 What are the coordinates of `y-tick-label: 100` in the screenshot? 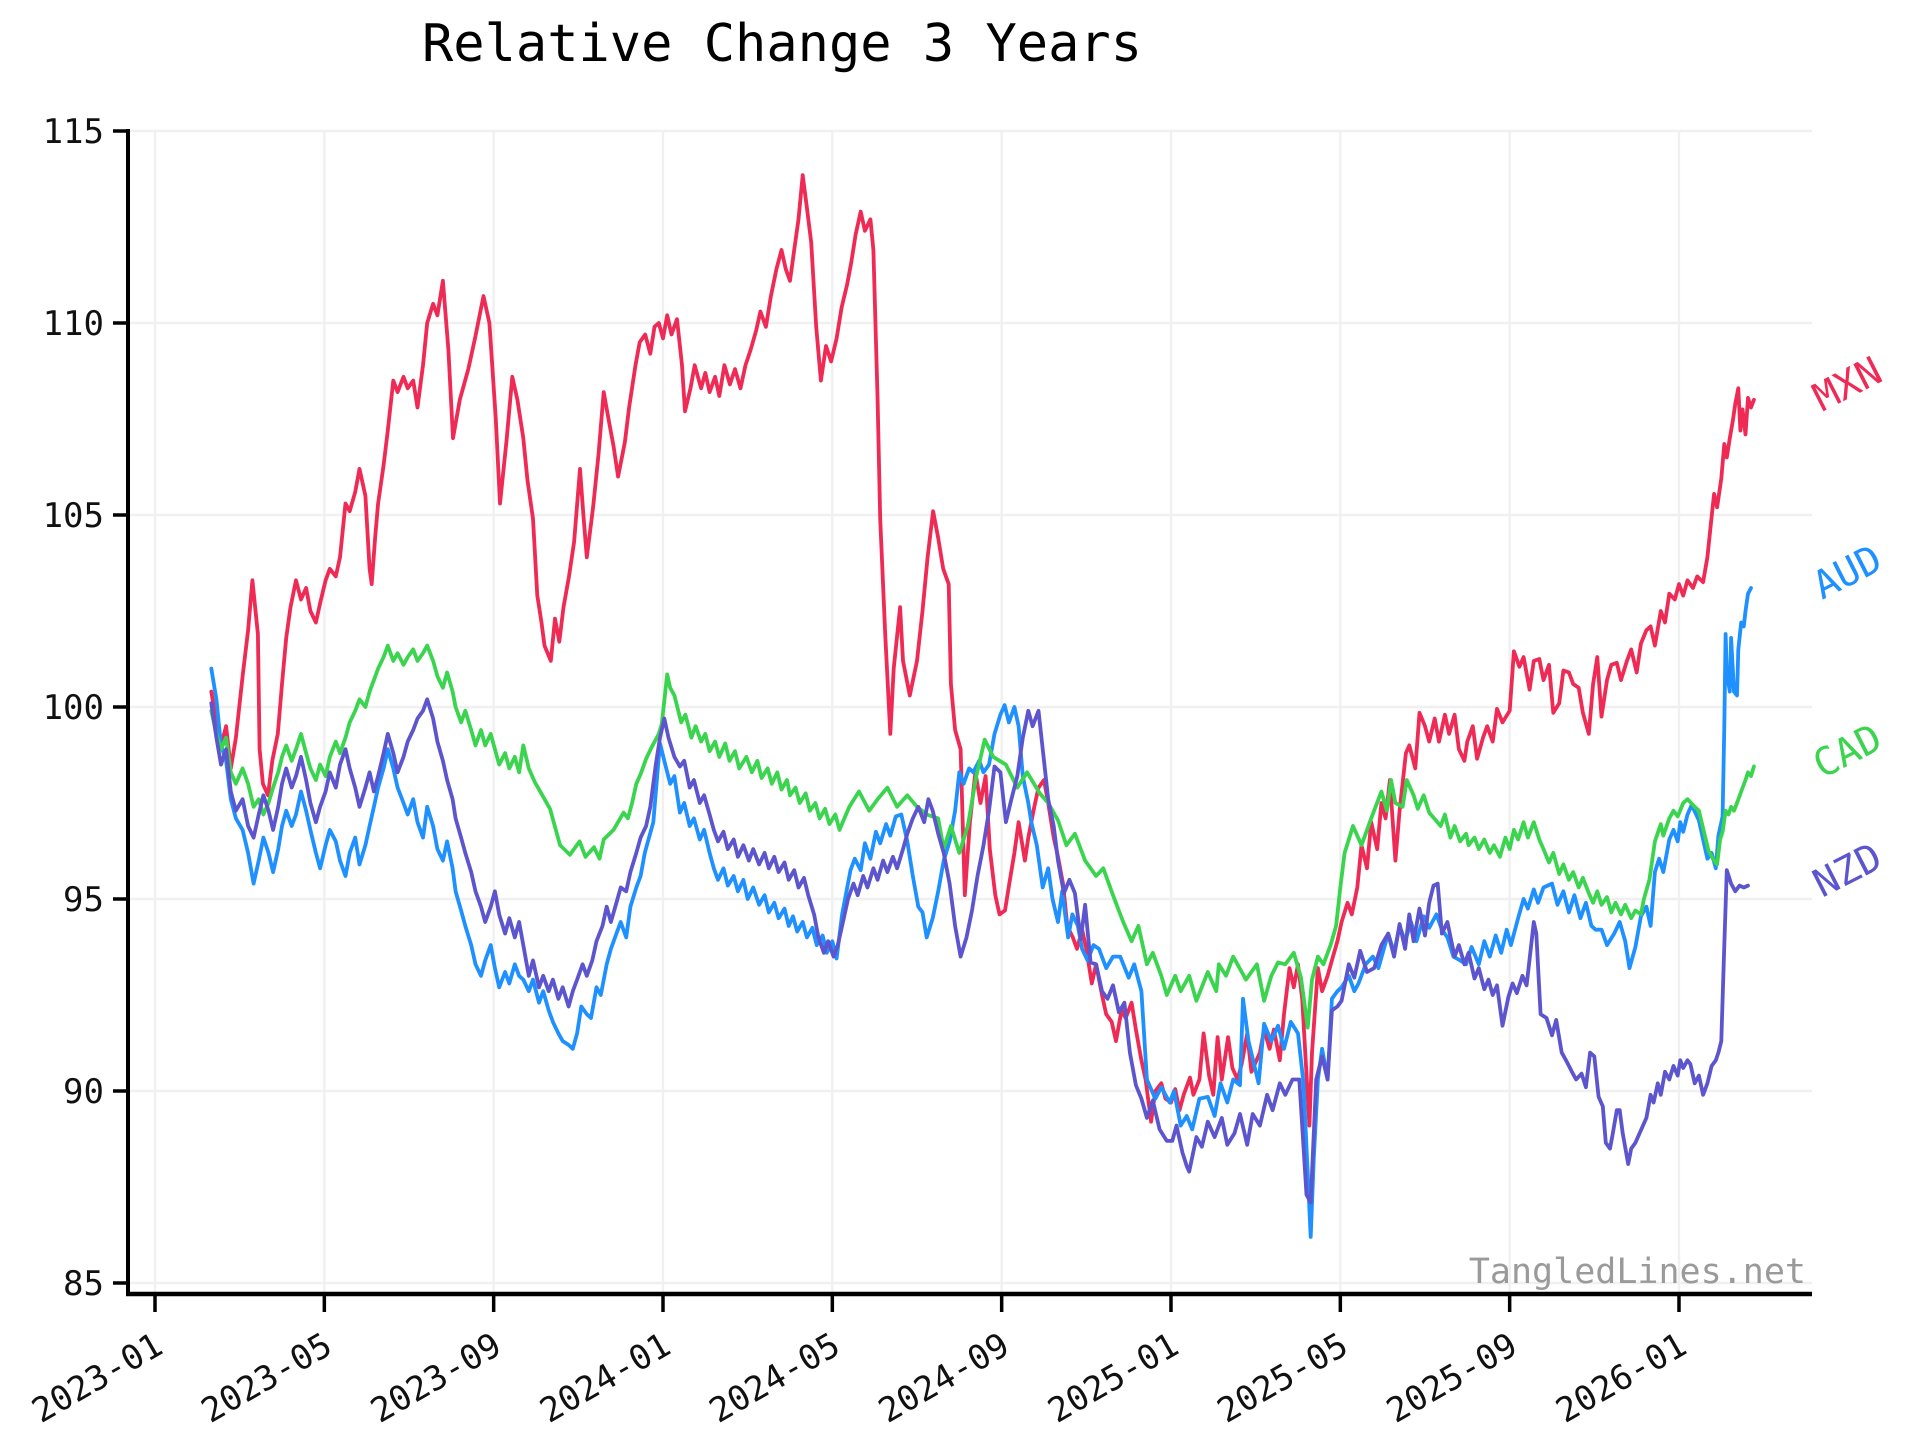 It's located at (73, 708).